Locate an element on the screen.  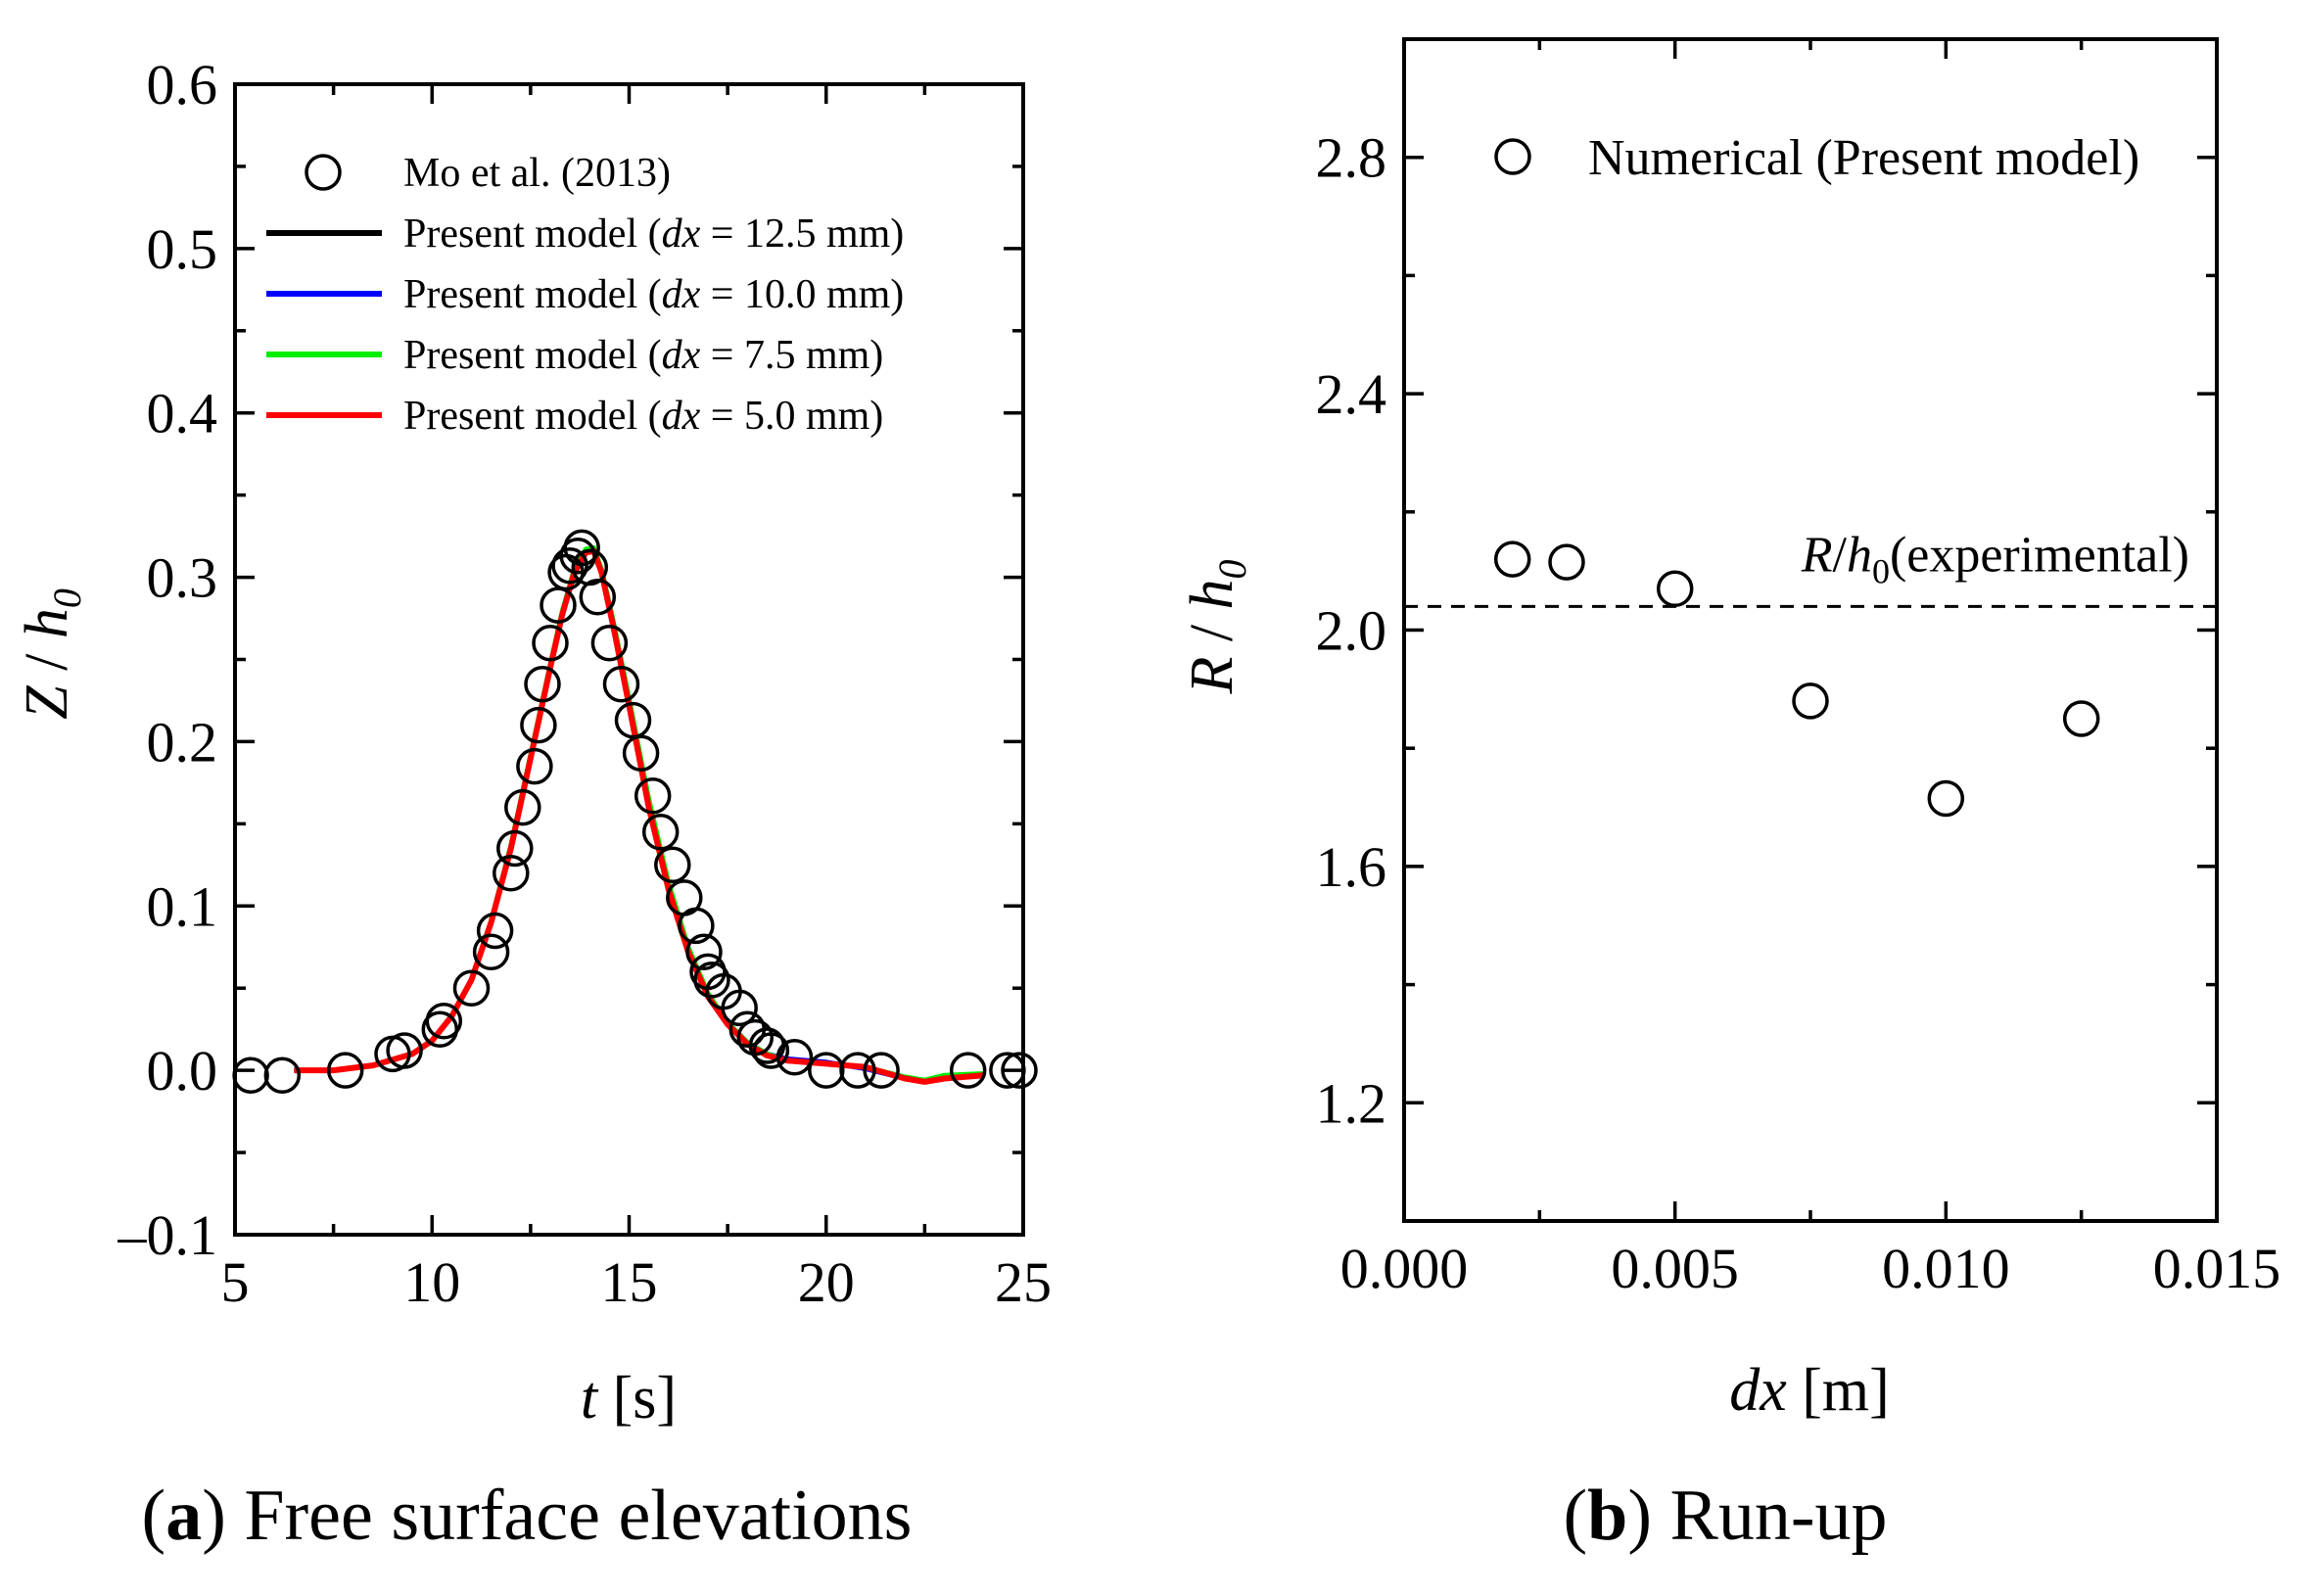
y-tick-label-b: 2.8 is located at coordinates (1351, 158).